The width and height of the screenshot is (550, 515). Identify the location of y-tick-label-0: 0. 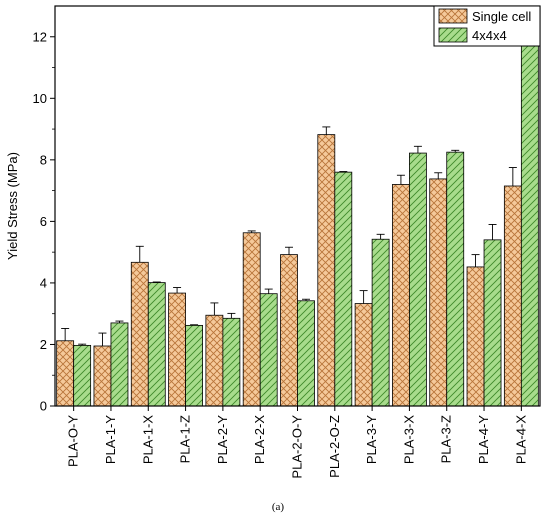
(43, 406).